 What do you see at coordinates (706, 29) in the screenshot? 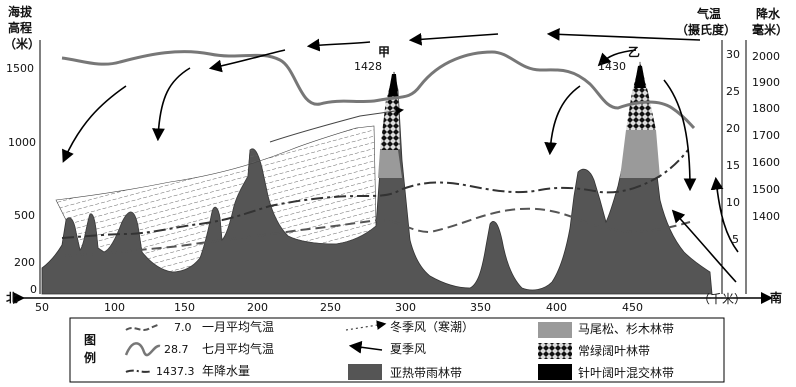
I see `temp-axis-title-line2: （摄氏度）` at bounding box center [706, 29].